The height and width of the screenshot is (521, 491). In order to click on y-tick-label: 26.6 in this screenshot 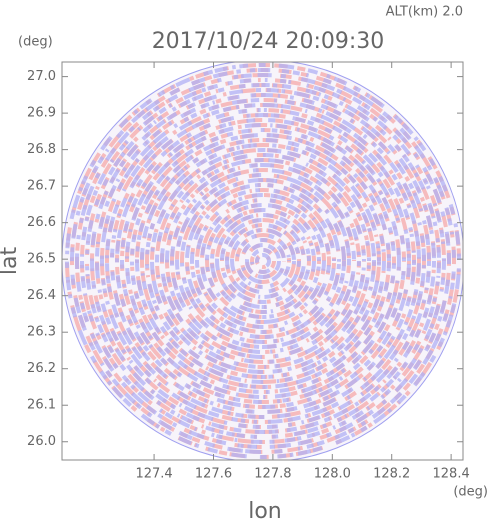, I will do `click(41, 222)`.